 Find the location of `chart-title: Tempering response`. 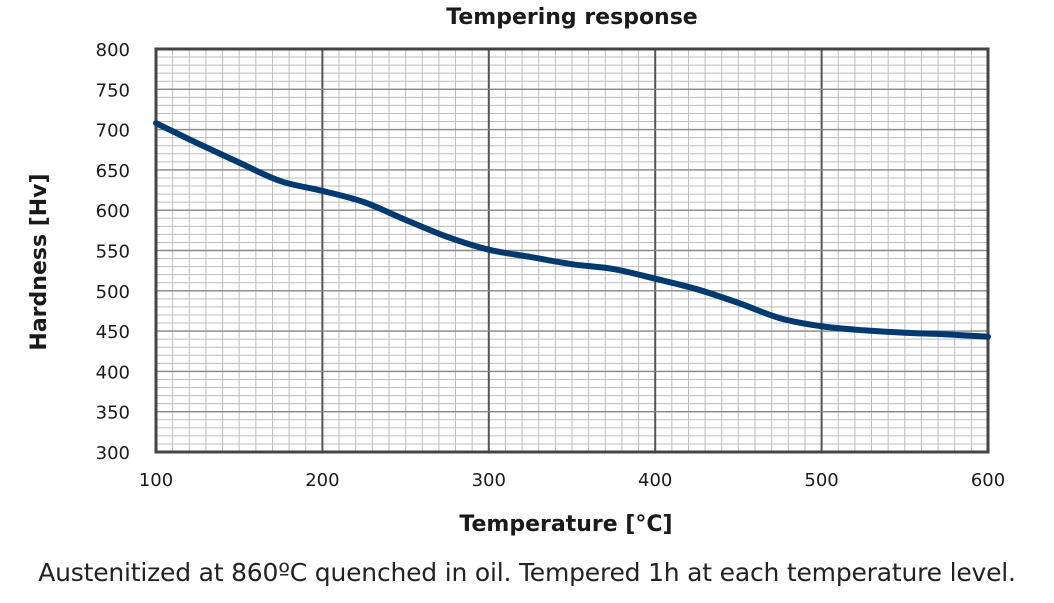

chart-title: Tempering response is located at coordinates (571, 17).